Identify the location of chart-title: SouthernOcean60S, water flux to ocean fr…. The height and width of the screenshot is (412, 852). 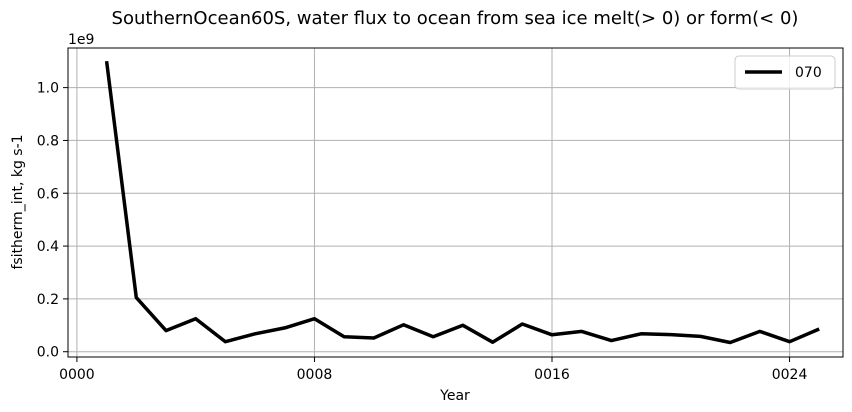
(455, 18).